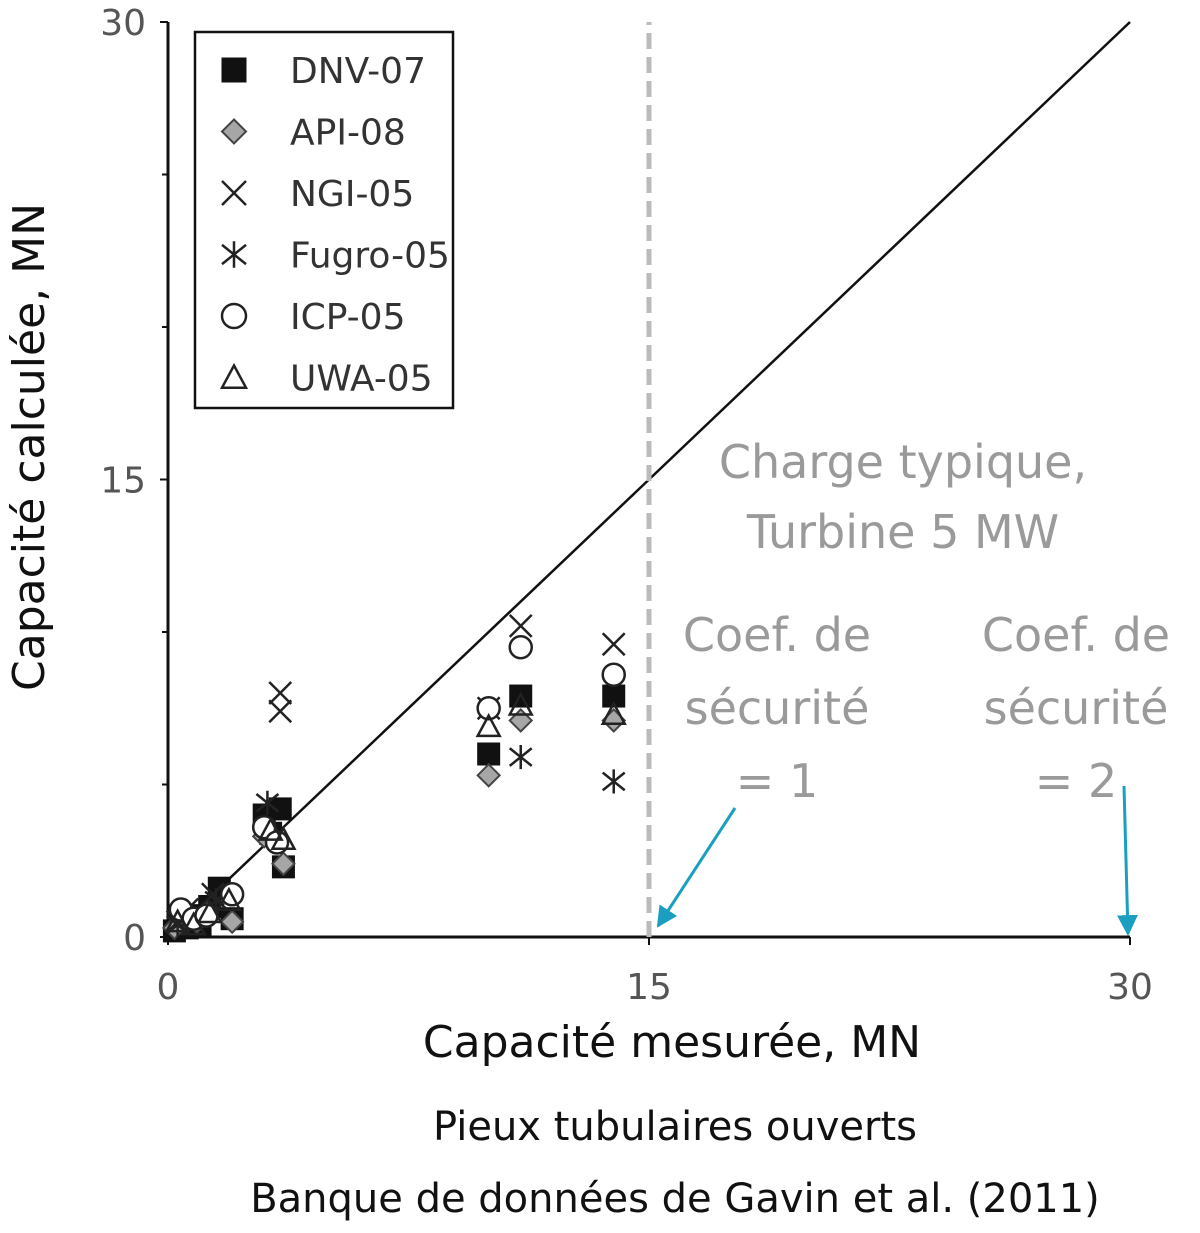  Describe the element at coordinates (1076, 781) in the screenshot. I see `safety-factor-2-label: = 2` at that location.